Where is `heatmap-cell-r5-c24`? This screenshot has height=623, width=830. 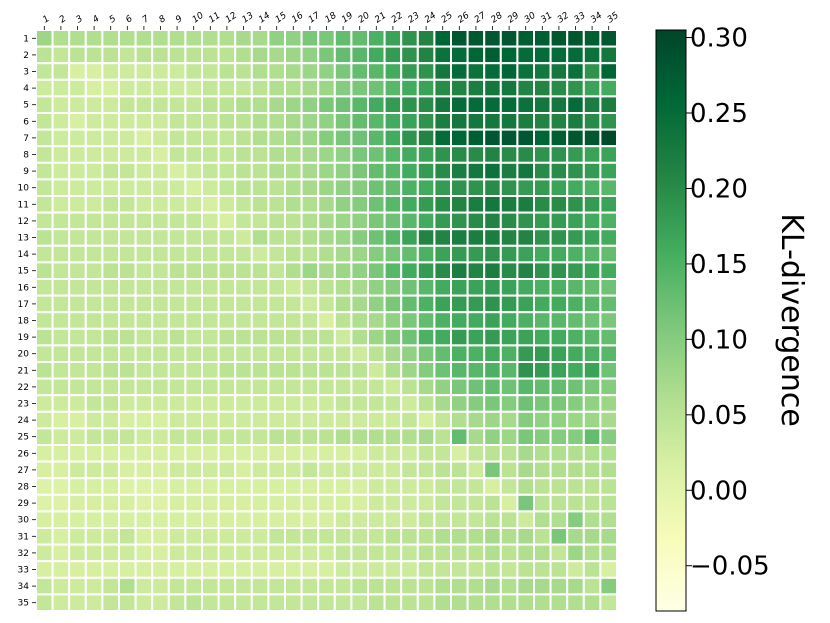 heatmap-cell-r5-c24 is located at coordinates (426, 105).